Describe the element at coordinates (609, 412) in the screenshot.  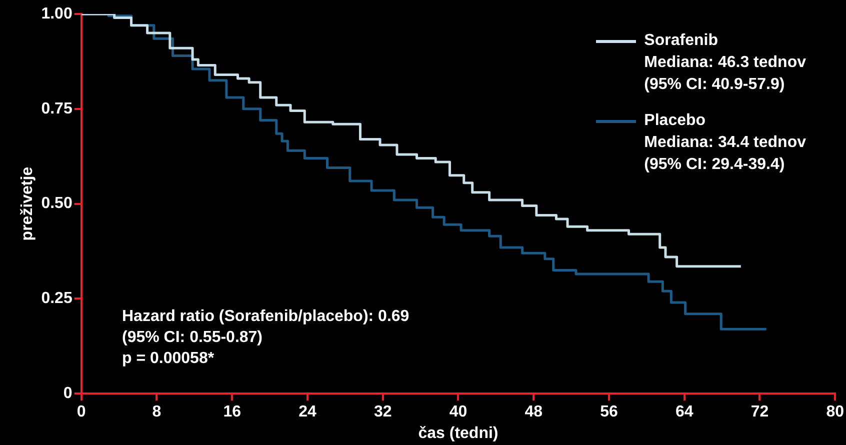
I see `x-tick-label: 56` at that location.